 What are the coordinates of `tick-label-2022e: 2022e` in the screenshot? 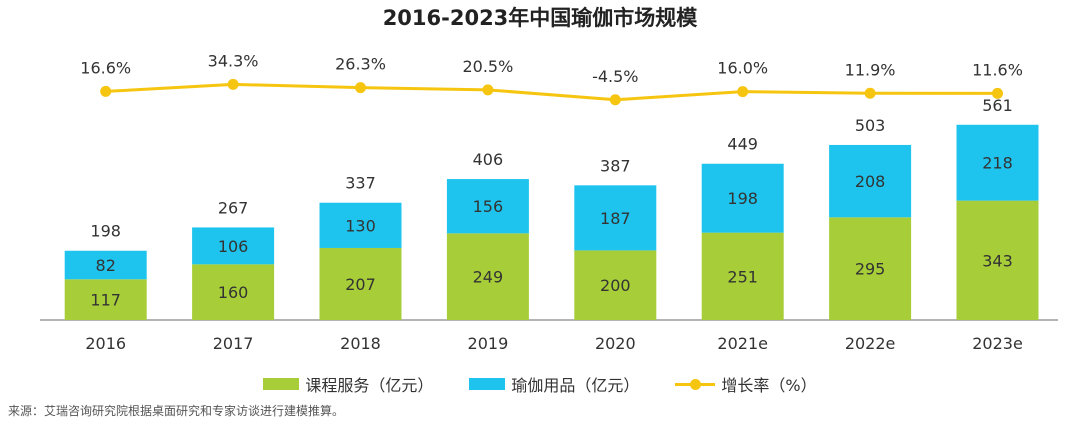 It's located at (870, 343).